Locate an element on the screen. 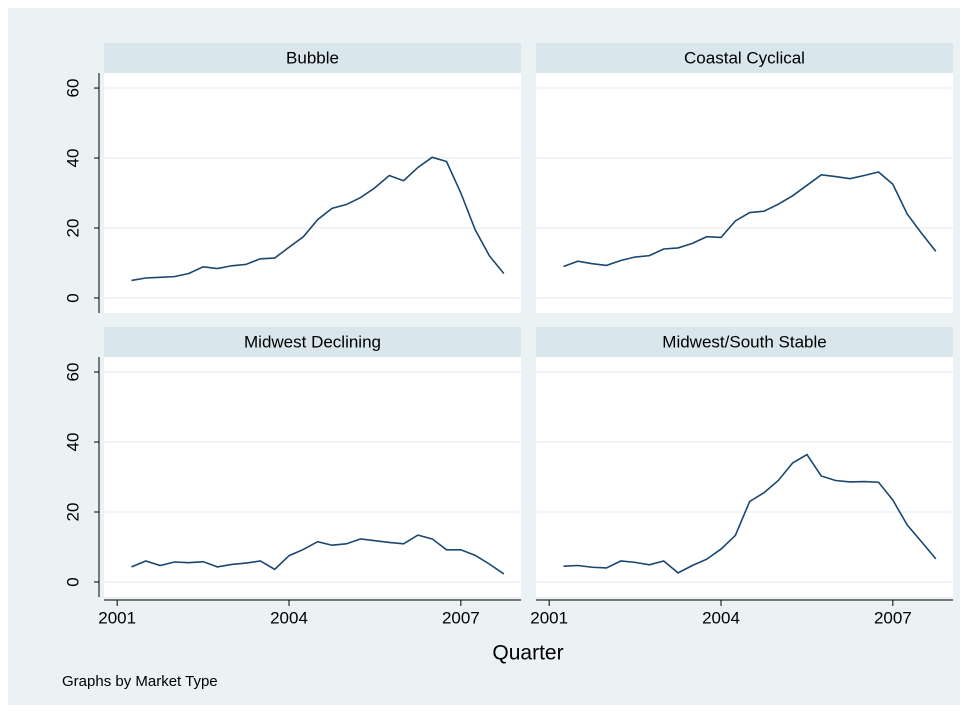  panel-title: Coastal Cyclical is located at coordinates (744, 57).